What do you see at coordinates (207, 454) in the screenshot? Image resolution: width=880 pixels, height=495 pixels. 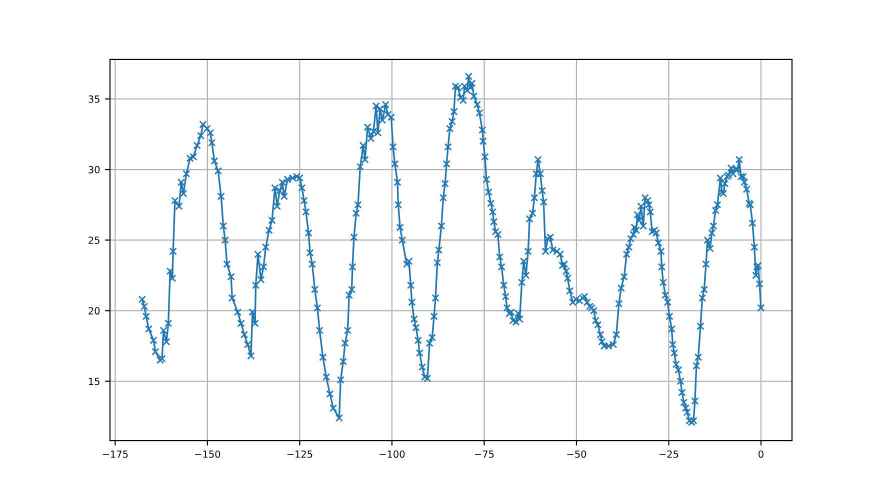 I see `x-tick-label: −150` at bounding box center [207, 454].